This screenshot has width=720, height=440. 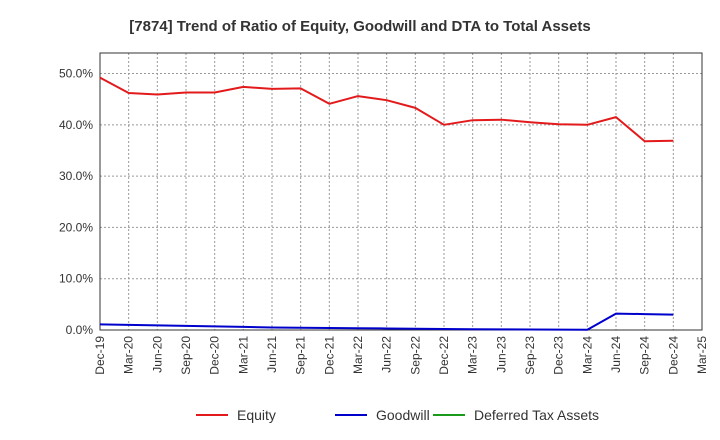 I want to click on y-tick-label: 10.0%, so click(x=76, y=279).